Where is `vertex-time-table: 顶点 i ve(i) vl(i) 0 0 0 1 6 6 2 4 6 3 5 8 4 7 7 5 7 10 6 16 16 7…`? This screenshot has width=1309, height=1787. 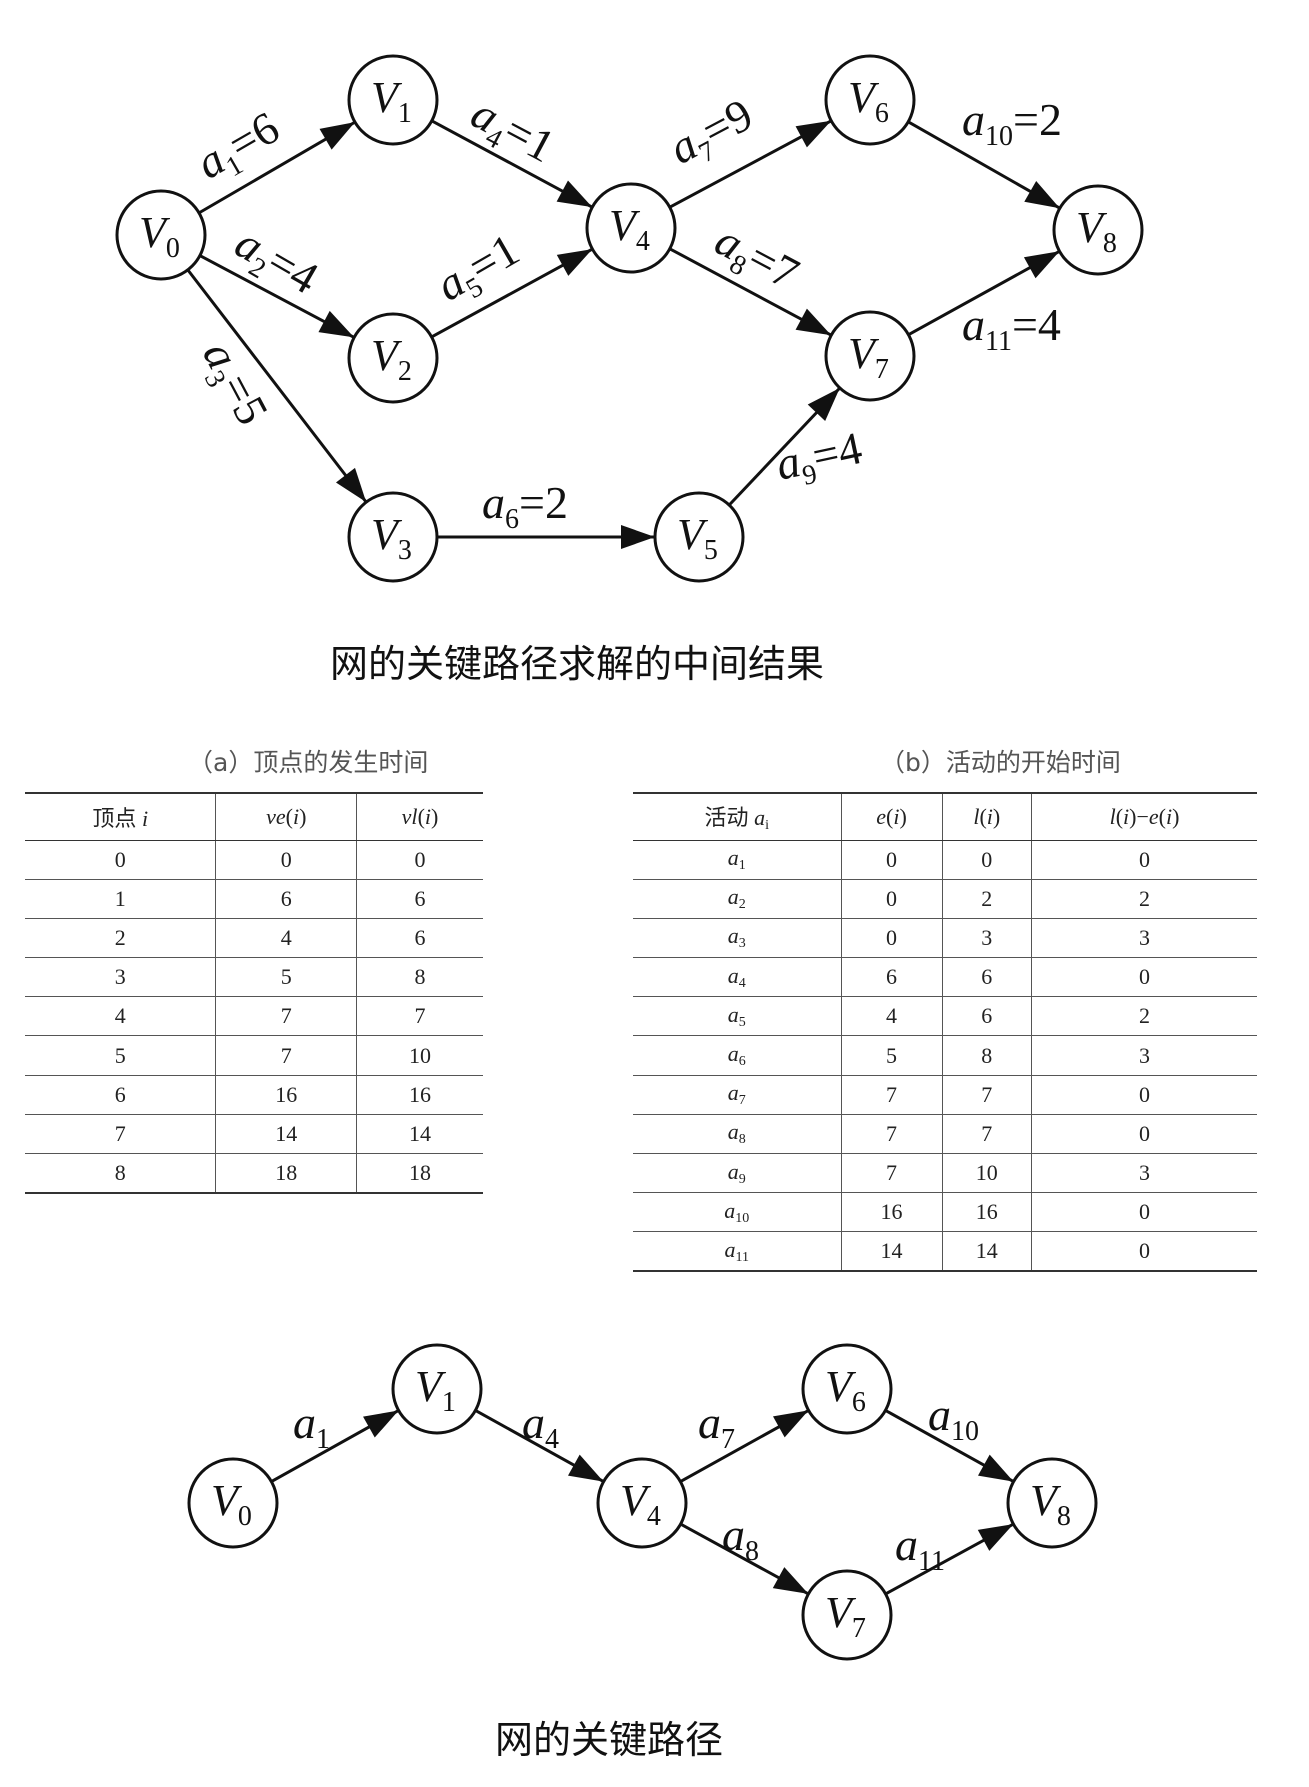
vertex-time-table: 顶点 i ve(i) vl(i) 0 0 0 1 6 6 2 4 6 3 5 8 4 7 7 5 7 10 6 16 16 7… is located at coordinates (254, 993).